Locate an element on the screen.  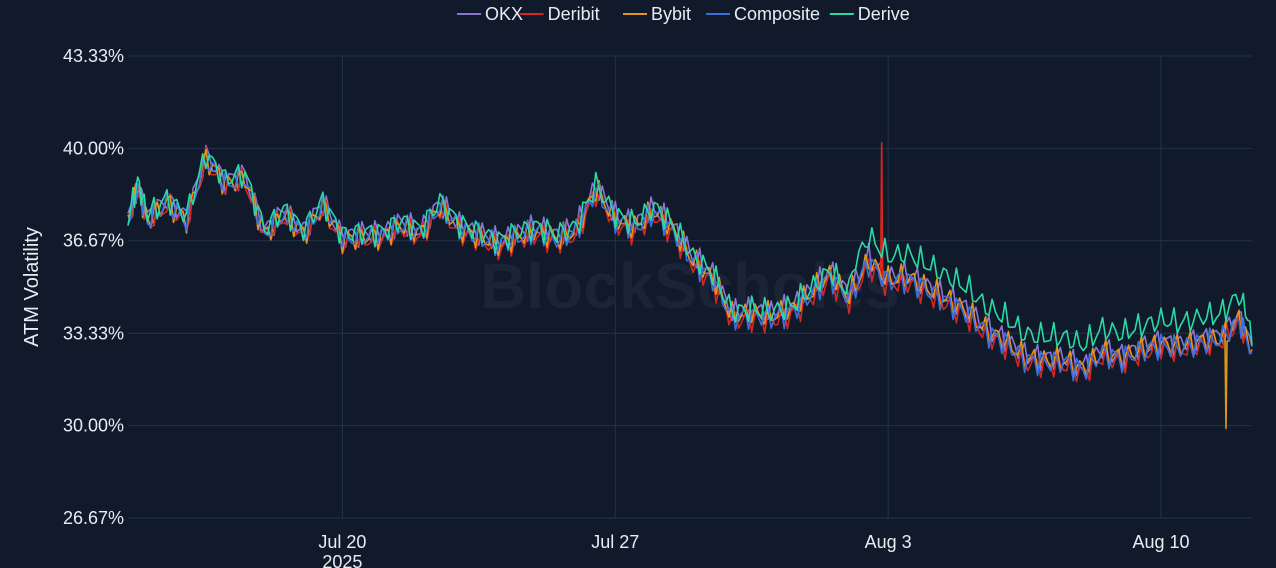
y-tick-label: 40.00% is located at coordinates (93, 148).